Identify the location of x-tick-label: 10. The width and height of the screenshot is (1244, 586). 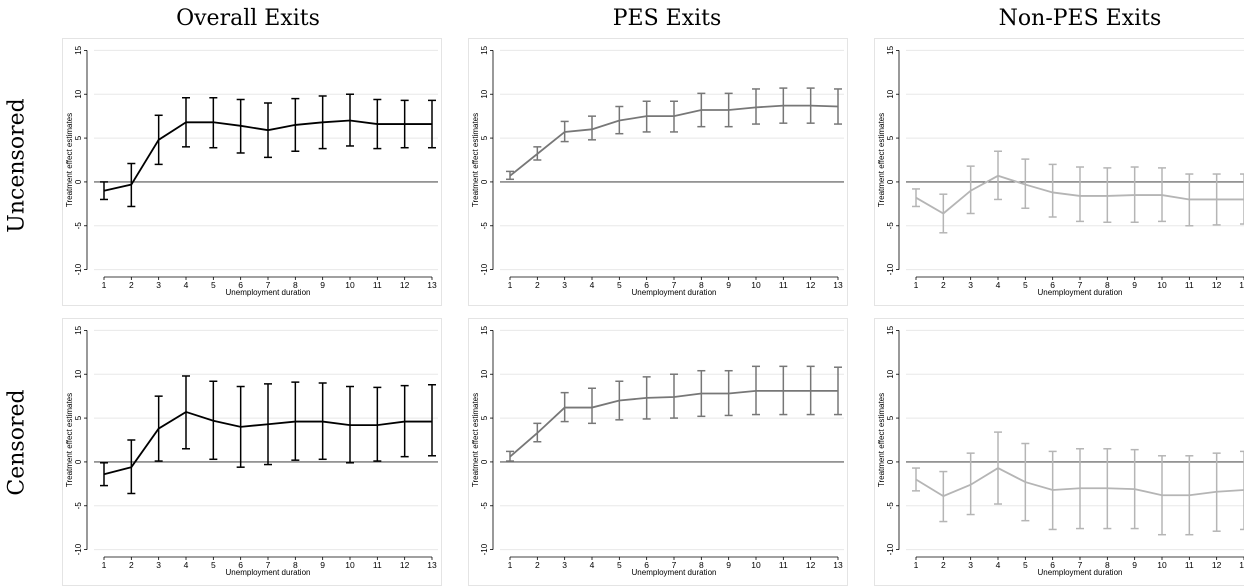
(350, 285).